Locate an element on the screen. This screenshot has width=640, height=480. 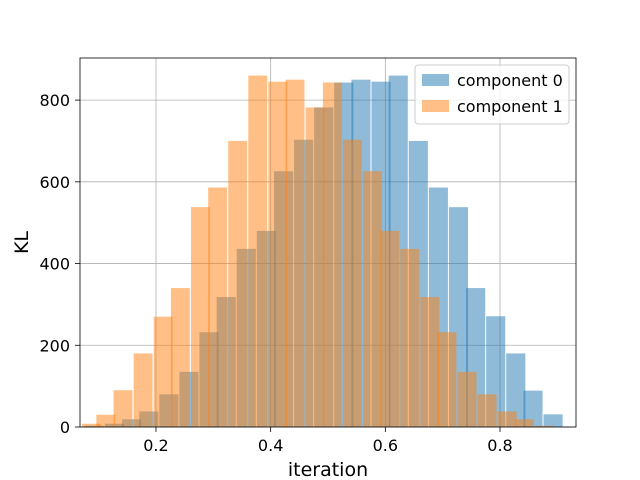
y-axis-label: KL is located at coordinates (22, 242).